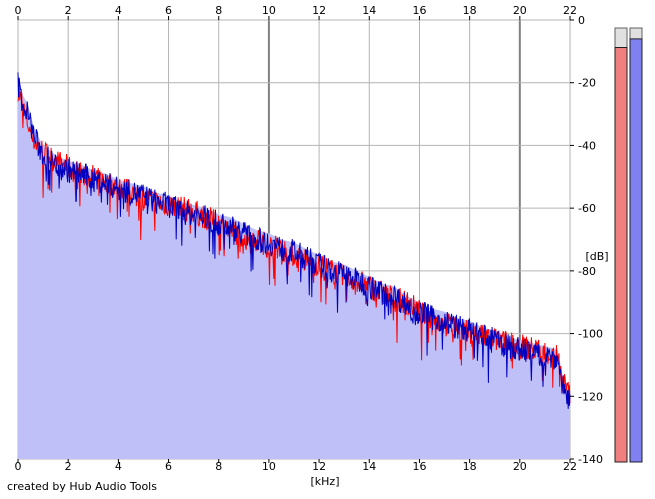 The width and height of the screenshot is (655, 499). What do you see at coordinates (587, 271) in the screenshot?
I see `tick-label-y: -80` at bounding box center [587, 271].